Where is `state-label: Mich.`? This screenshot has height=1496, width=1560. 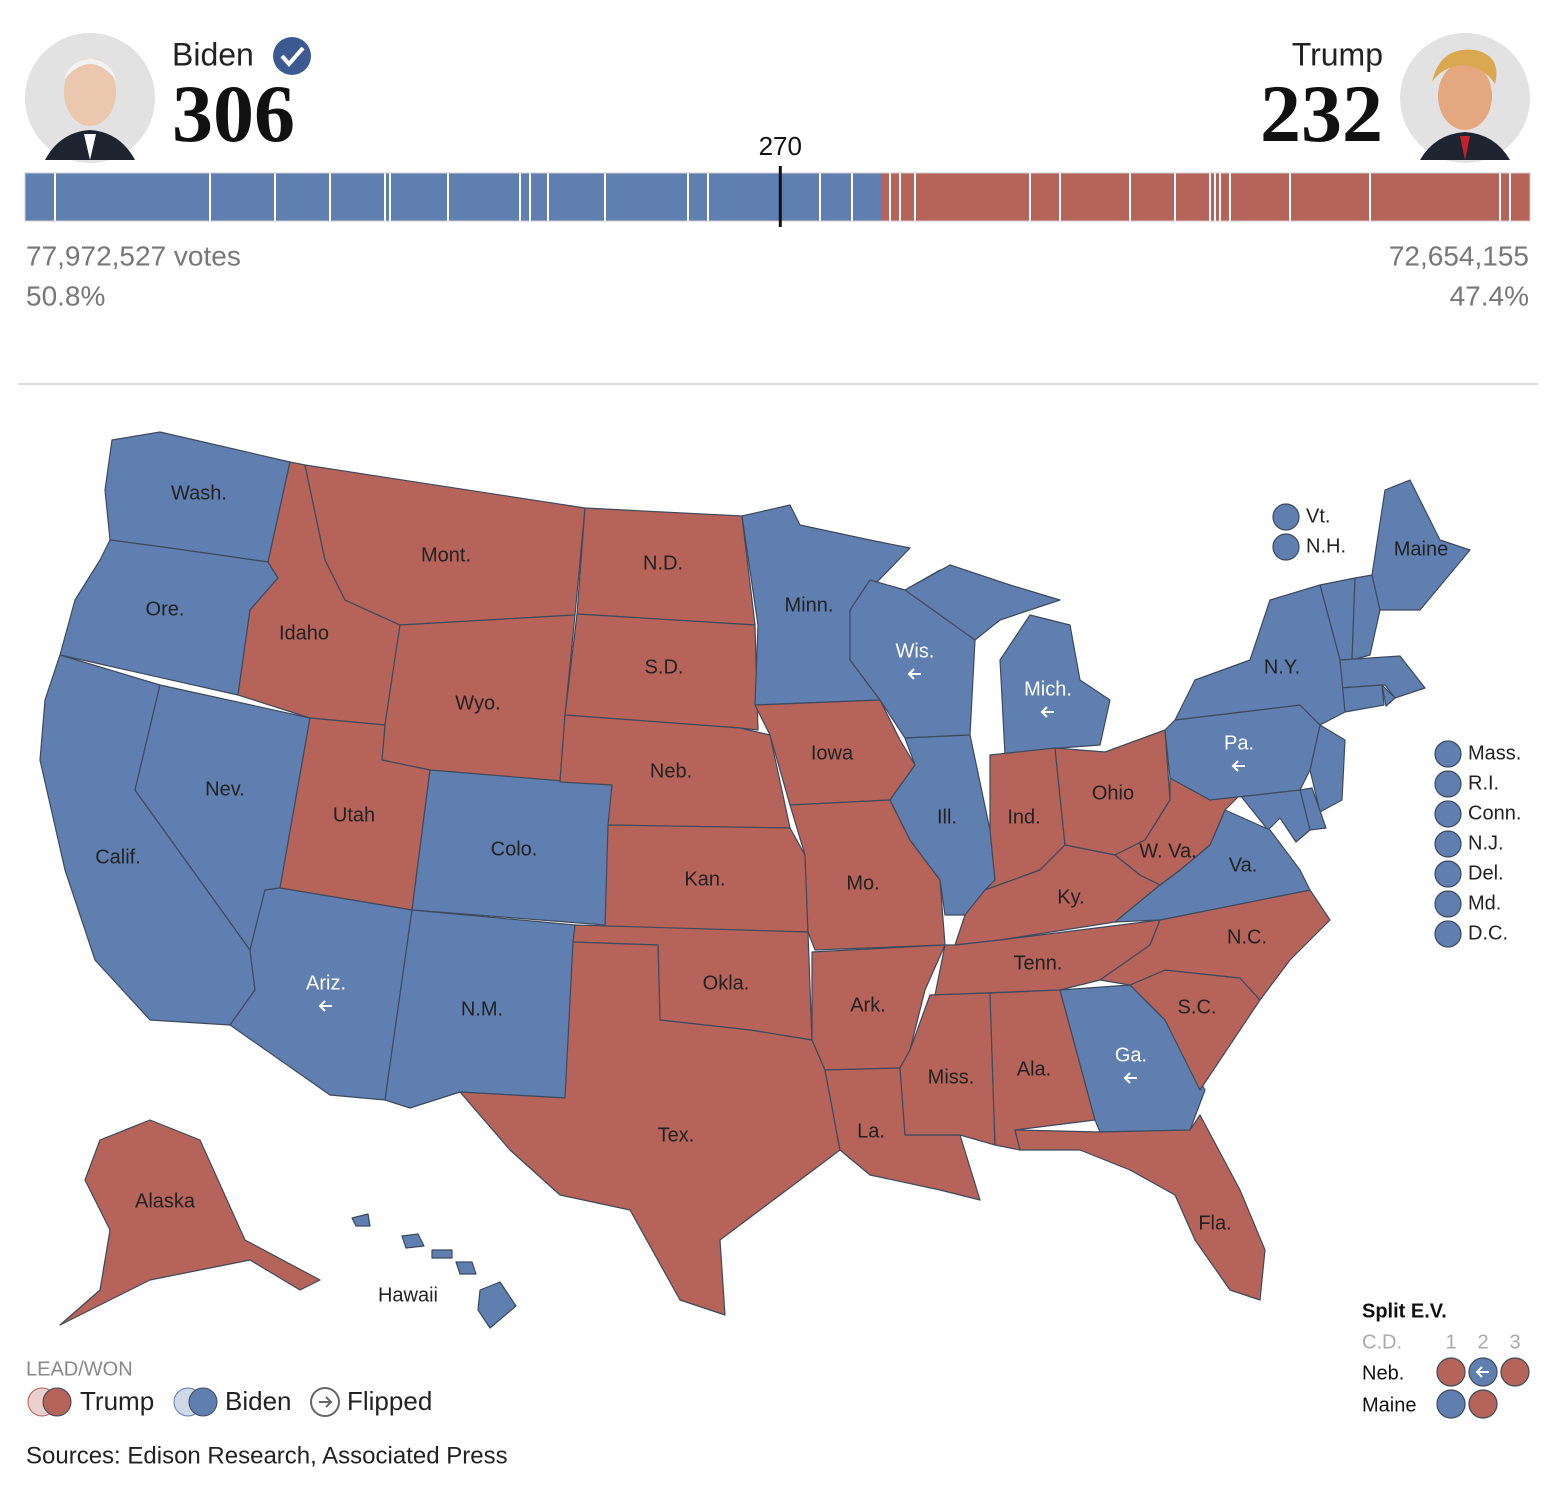 state-label: Mich. is located at coordinates (1048, 689).